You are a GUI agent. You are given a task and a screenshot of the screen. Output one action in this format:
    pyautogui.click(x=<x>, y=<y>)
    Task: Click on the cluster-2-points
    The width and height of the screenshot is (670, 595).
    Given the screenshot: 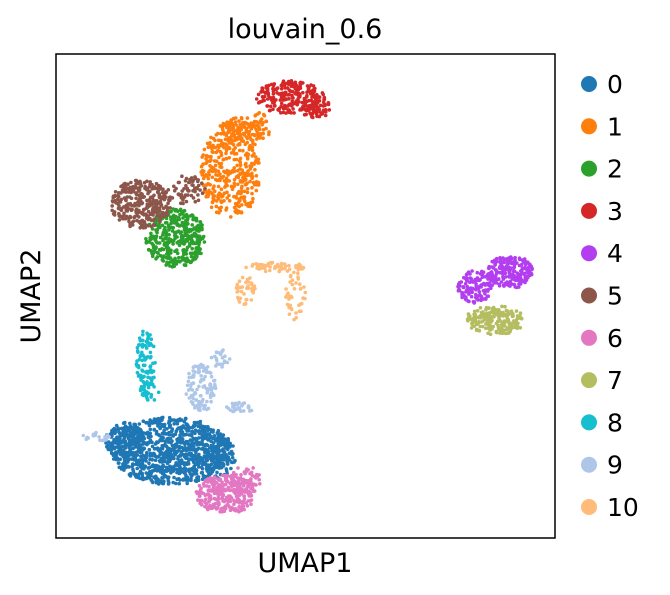 What is the action you would take?
    pyautogui.click(x=175, y=238)
    